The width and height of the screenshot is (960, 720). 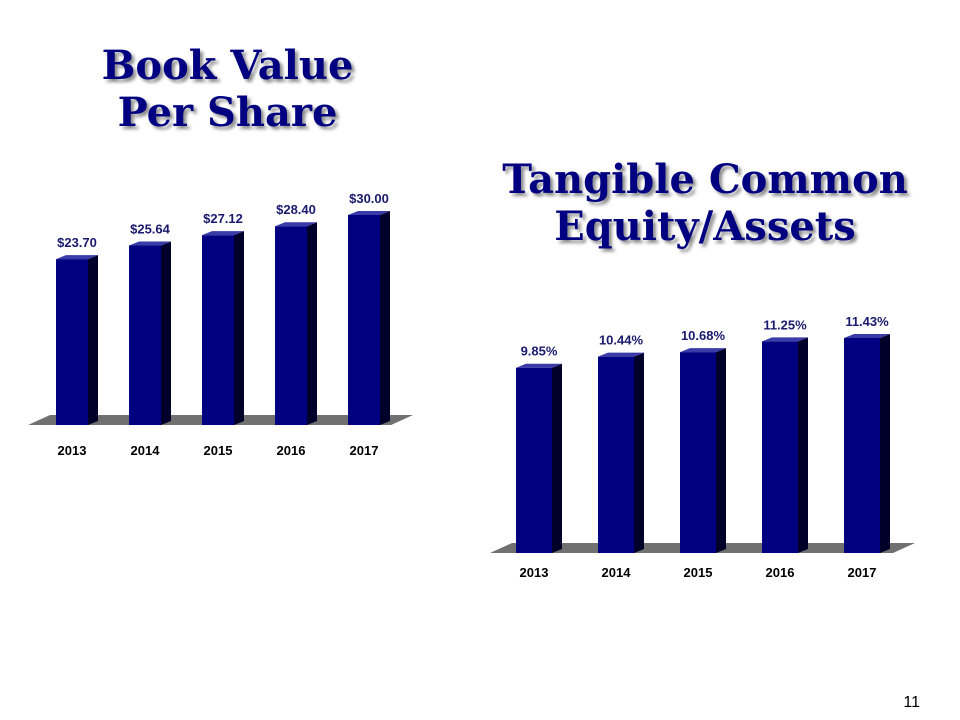 What do you see at coordinates (227, 65) in the screenshot?
I see `book-value-title-line-1: Book Value` at bounding box center [227, 65].